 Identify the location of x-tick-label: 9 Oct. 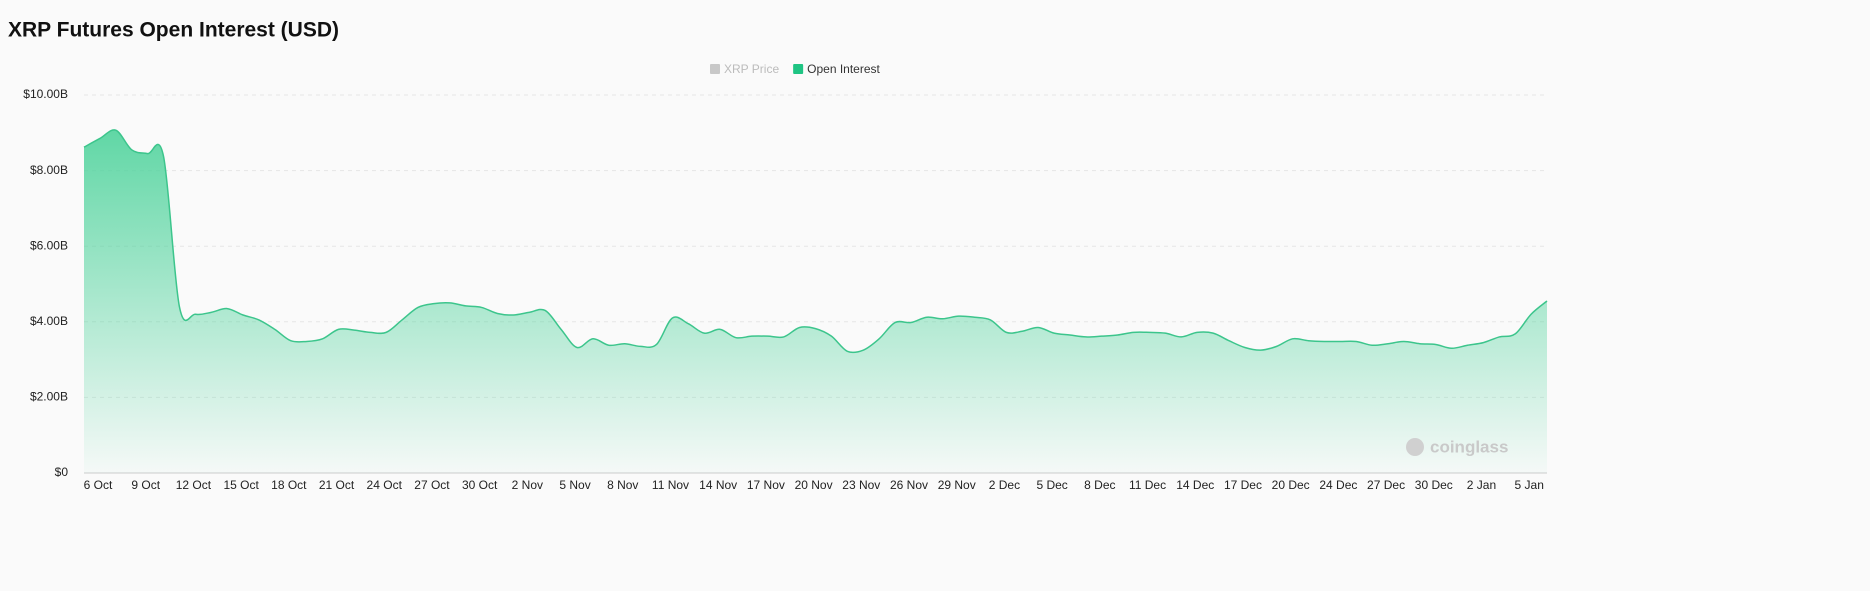
(145, 485).